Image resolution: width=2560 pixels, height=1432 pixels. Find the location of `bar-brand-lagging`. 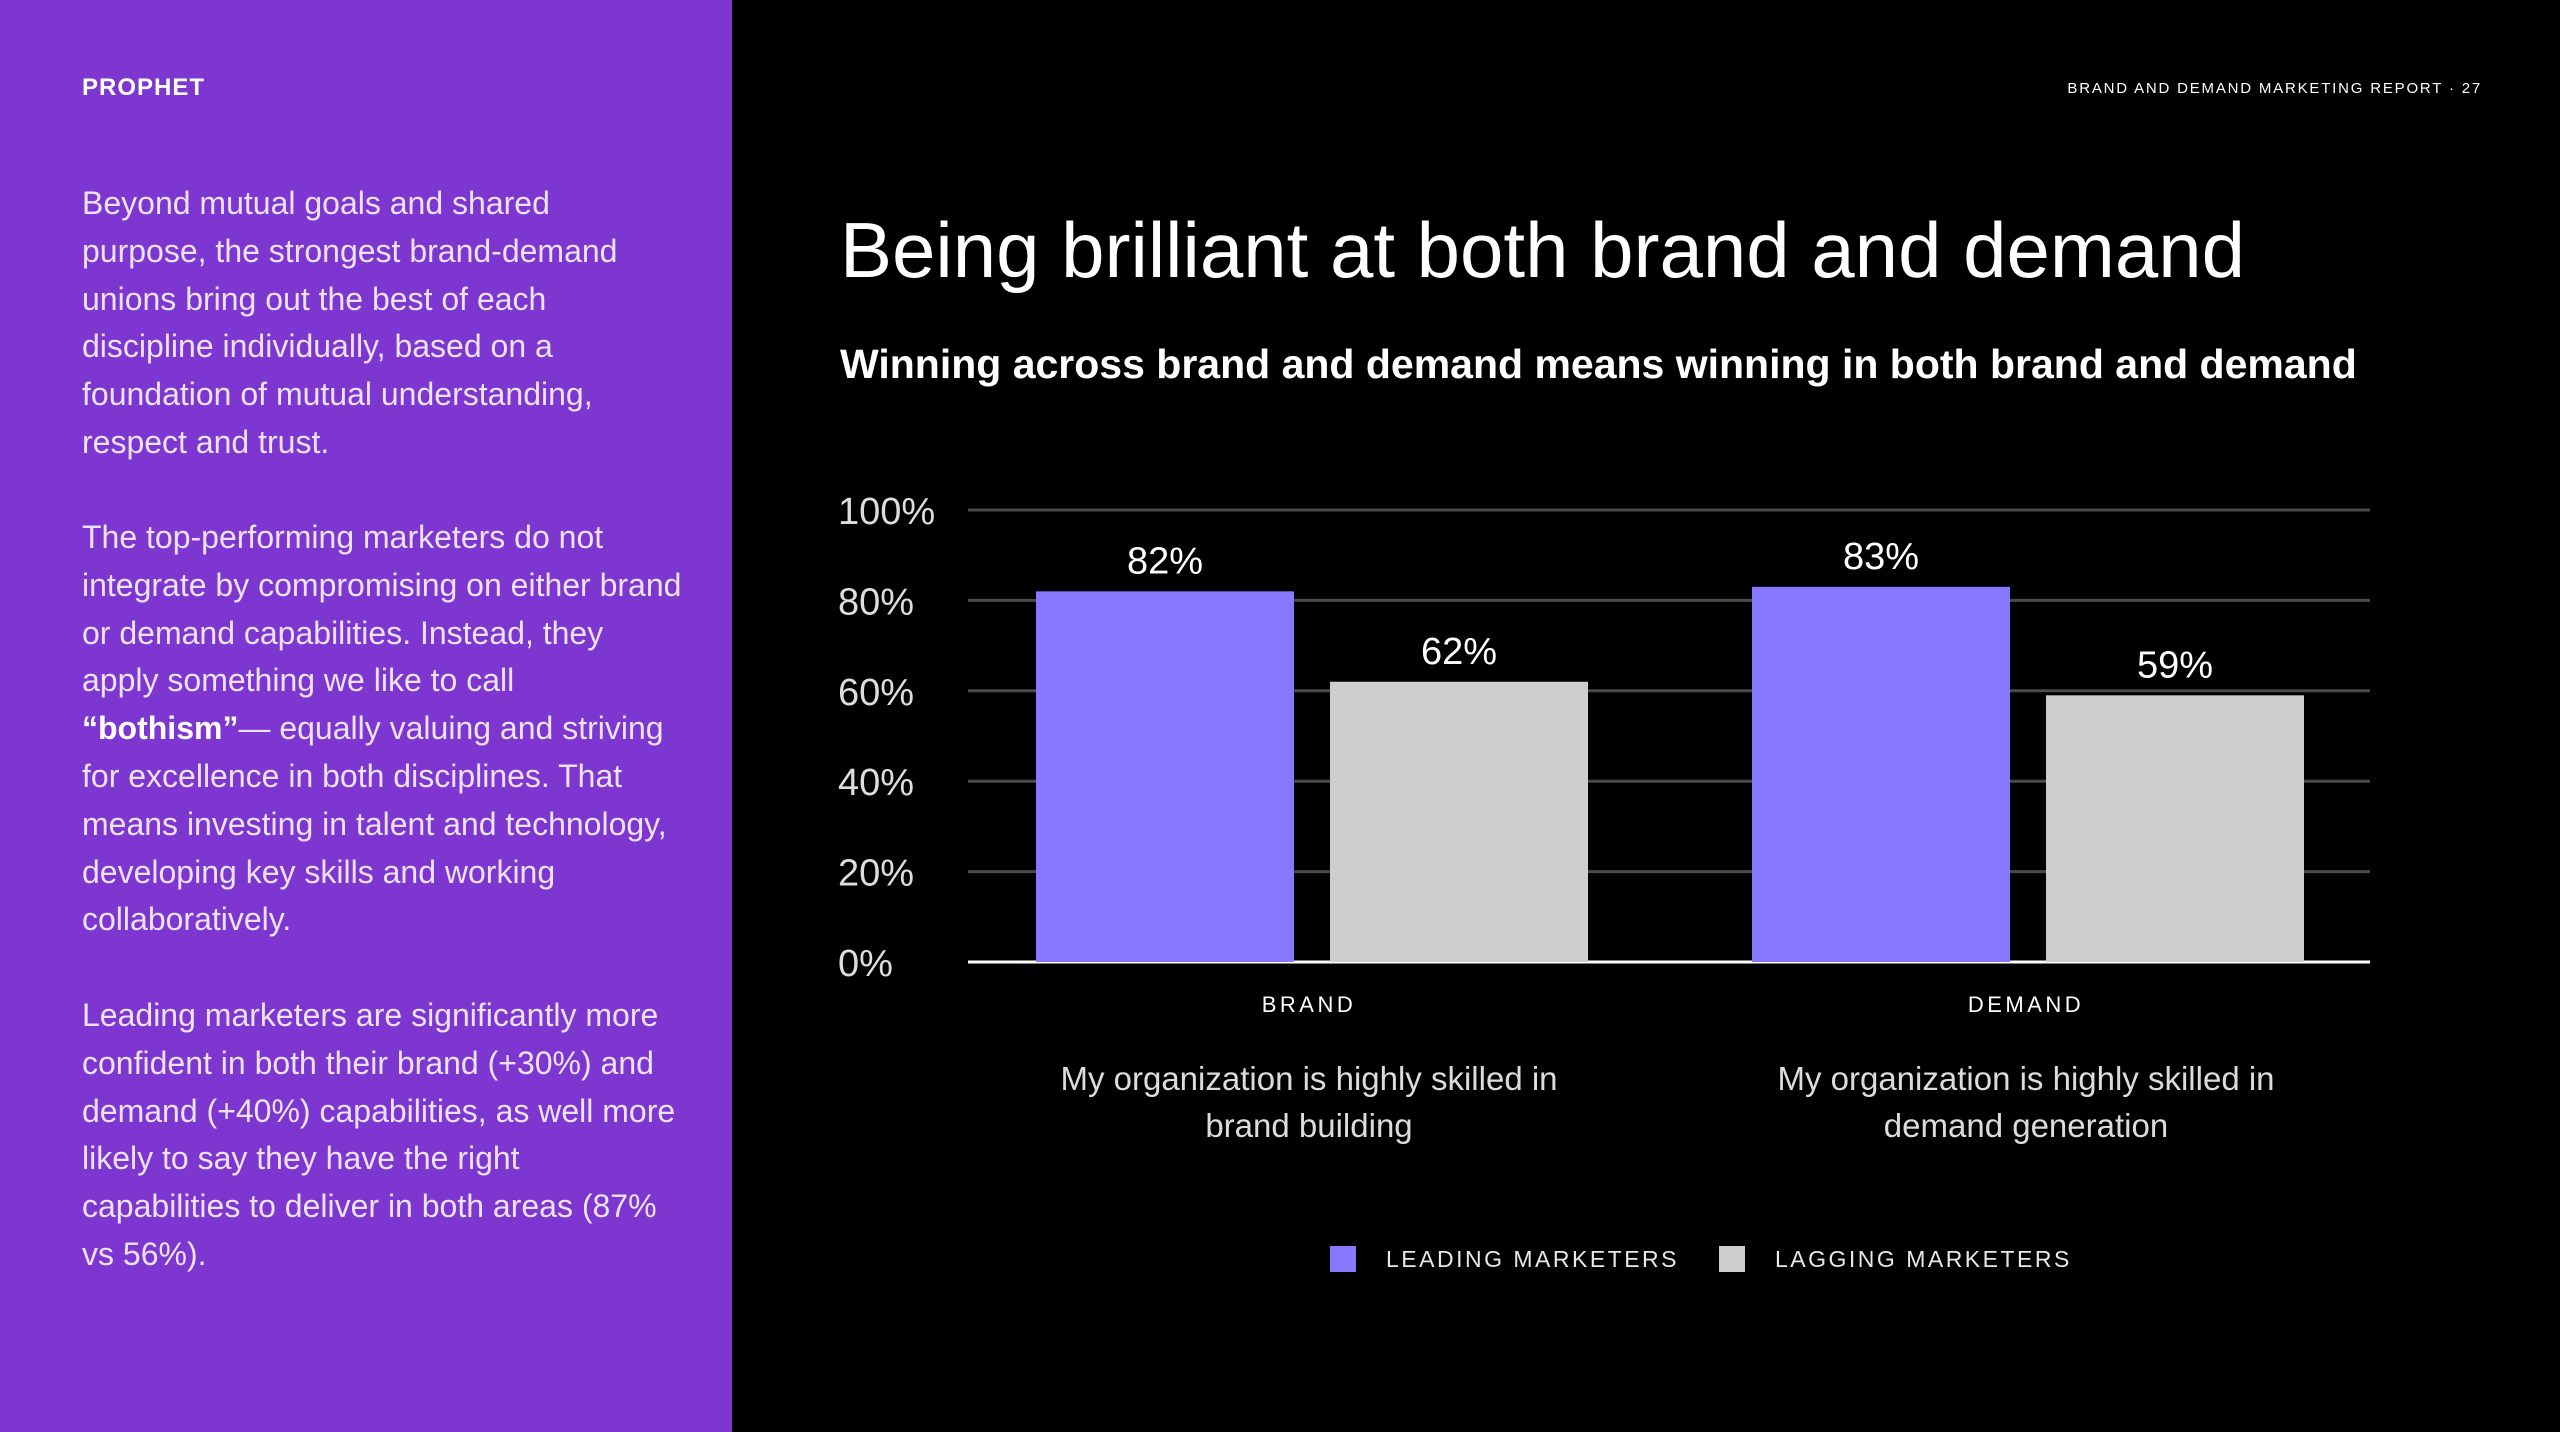

bar-brand-lagging is located at coordinates (1459, 821).